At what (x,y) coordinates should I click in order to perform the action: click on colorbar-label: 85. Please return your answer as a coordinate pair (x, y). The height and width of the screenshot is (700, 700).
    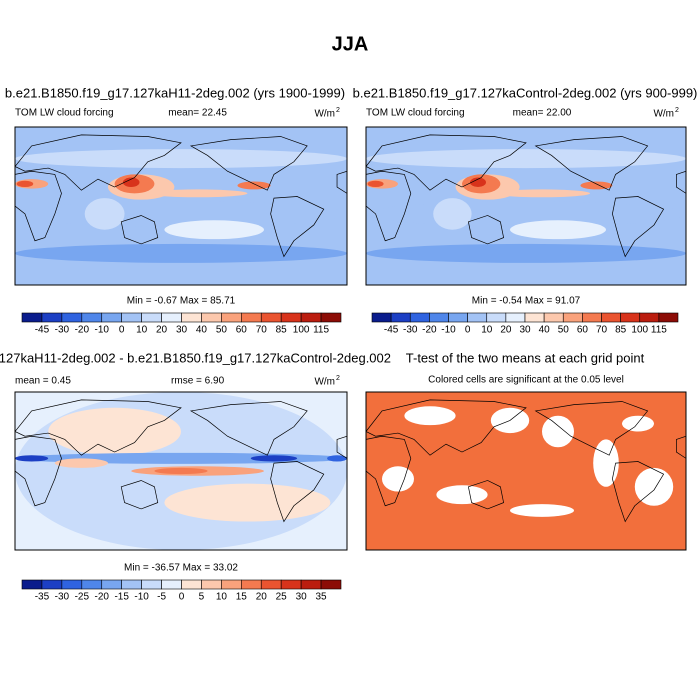
    Looking at the image, I should click on (282, 330).